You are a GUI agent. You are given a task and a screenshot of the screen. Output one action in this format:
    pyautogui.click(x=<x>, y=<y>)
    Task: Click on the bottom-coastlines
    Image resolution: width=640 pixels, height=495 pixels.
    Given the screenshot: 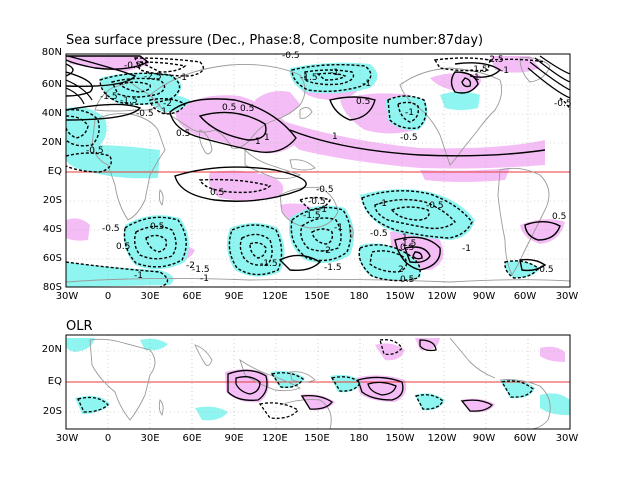 What is the action you would take?
    pyautogui.click(x=320, y=383)
    